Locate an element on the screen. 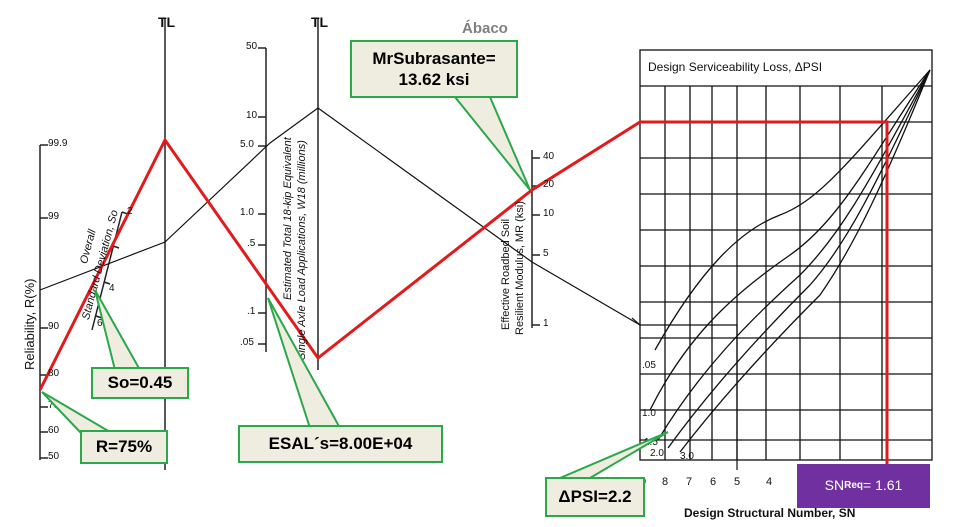 This screenshot has height=527, width=963. curve-label-2-0: 2.0 is located at coordinates (657, 453).